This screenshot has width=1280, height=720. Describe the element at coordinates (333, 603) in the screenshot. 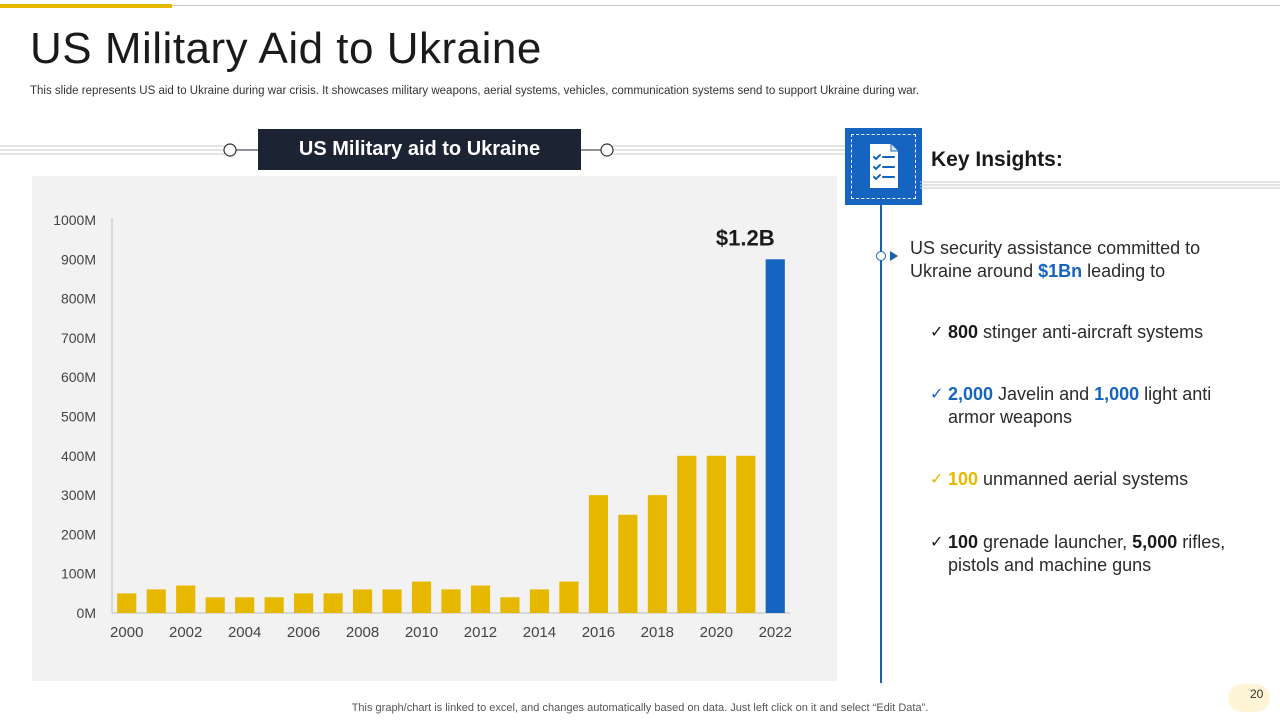

I see `bar-2007` at that location.